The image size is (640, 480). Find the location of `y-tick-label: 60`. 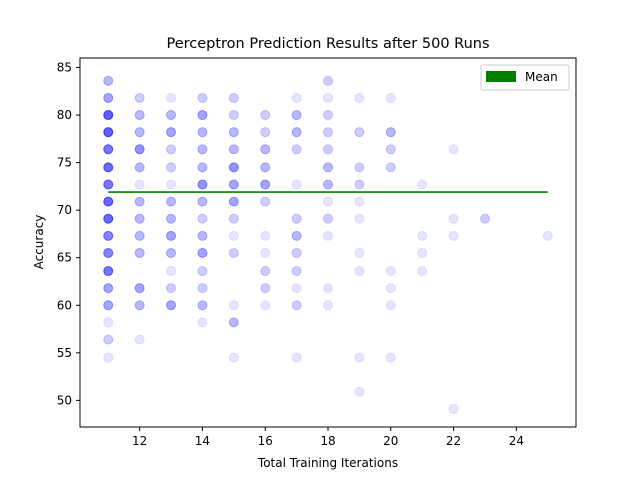

y-tick-label: 60 is located at coordinates (64, 305).